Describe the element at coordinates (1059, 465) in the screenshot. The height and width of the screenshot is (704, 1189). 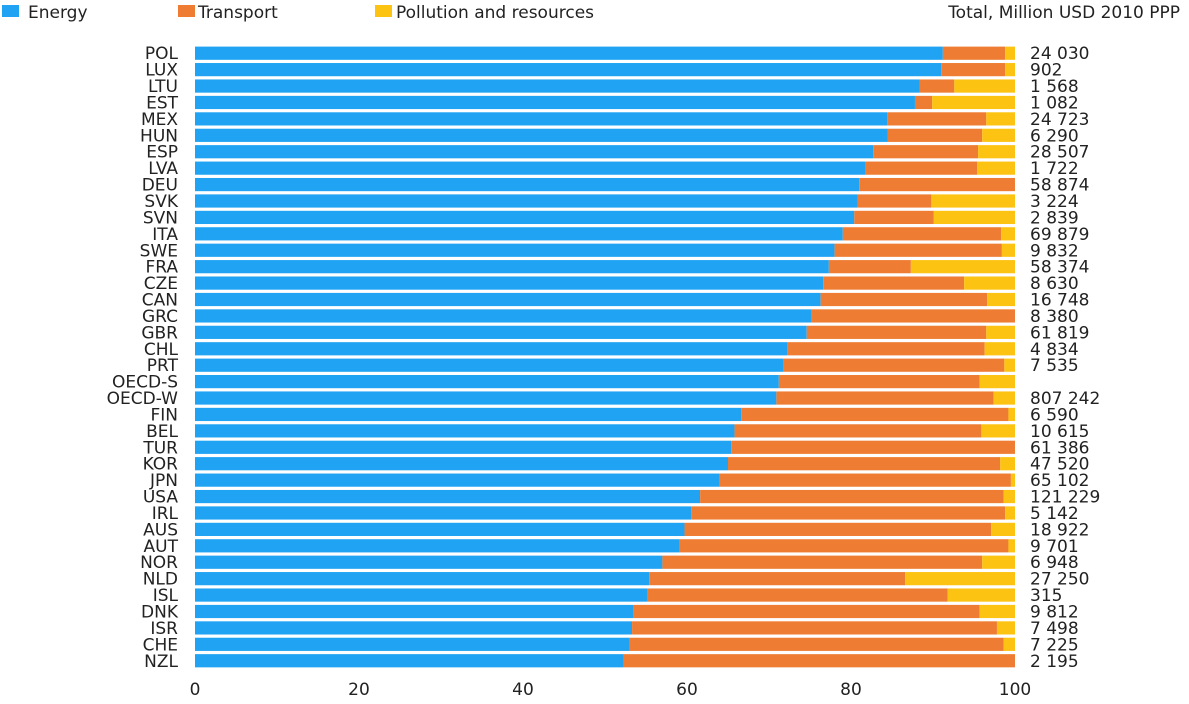
I see `total-label: 47 520` at that location.